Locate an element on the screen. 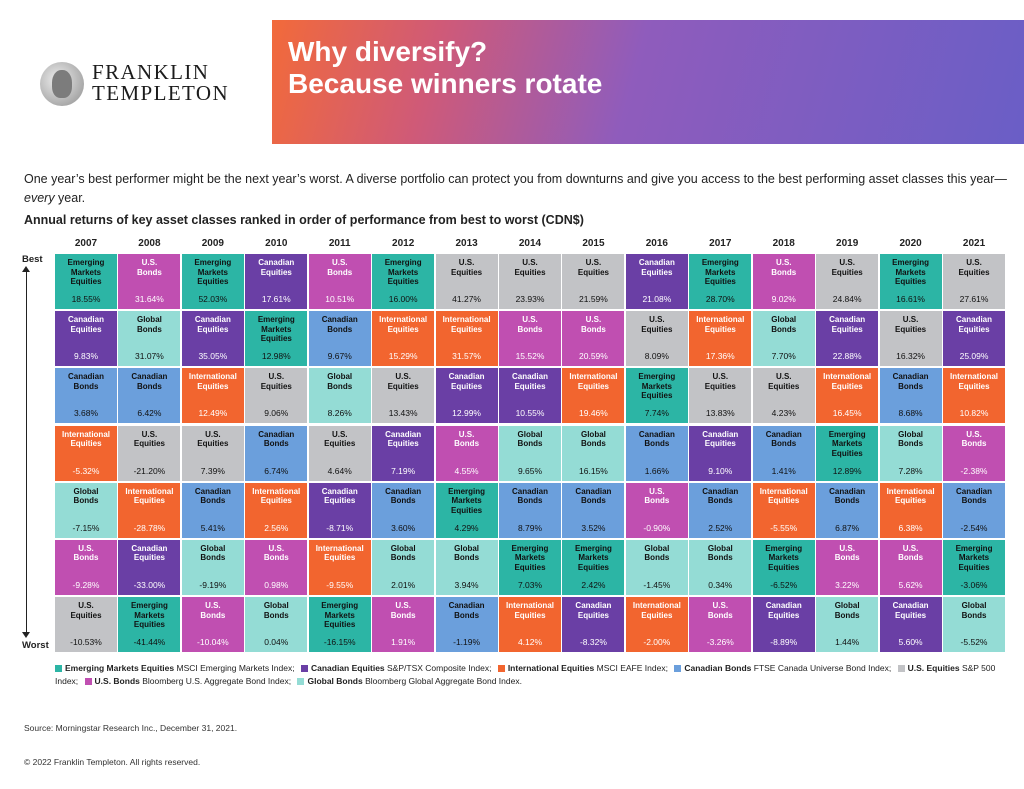 This screenshot has height=789, width=1024. quilt-cell: Canadian Bonds 8.68% is located at coordinates (910, 396).